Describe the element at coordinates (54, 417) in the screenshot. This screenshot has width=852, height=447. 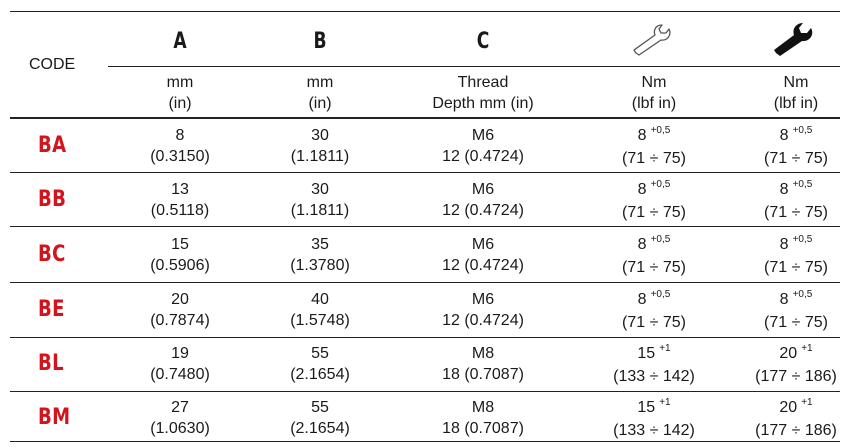
I see `row-code: BM` at that location.